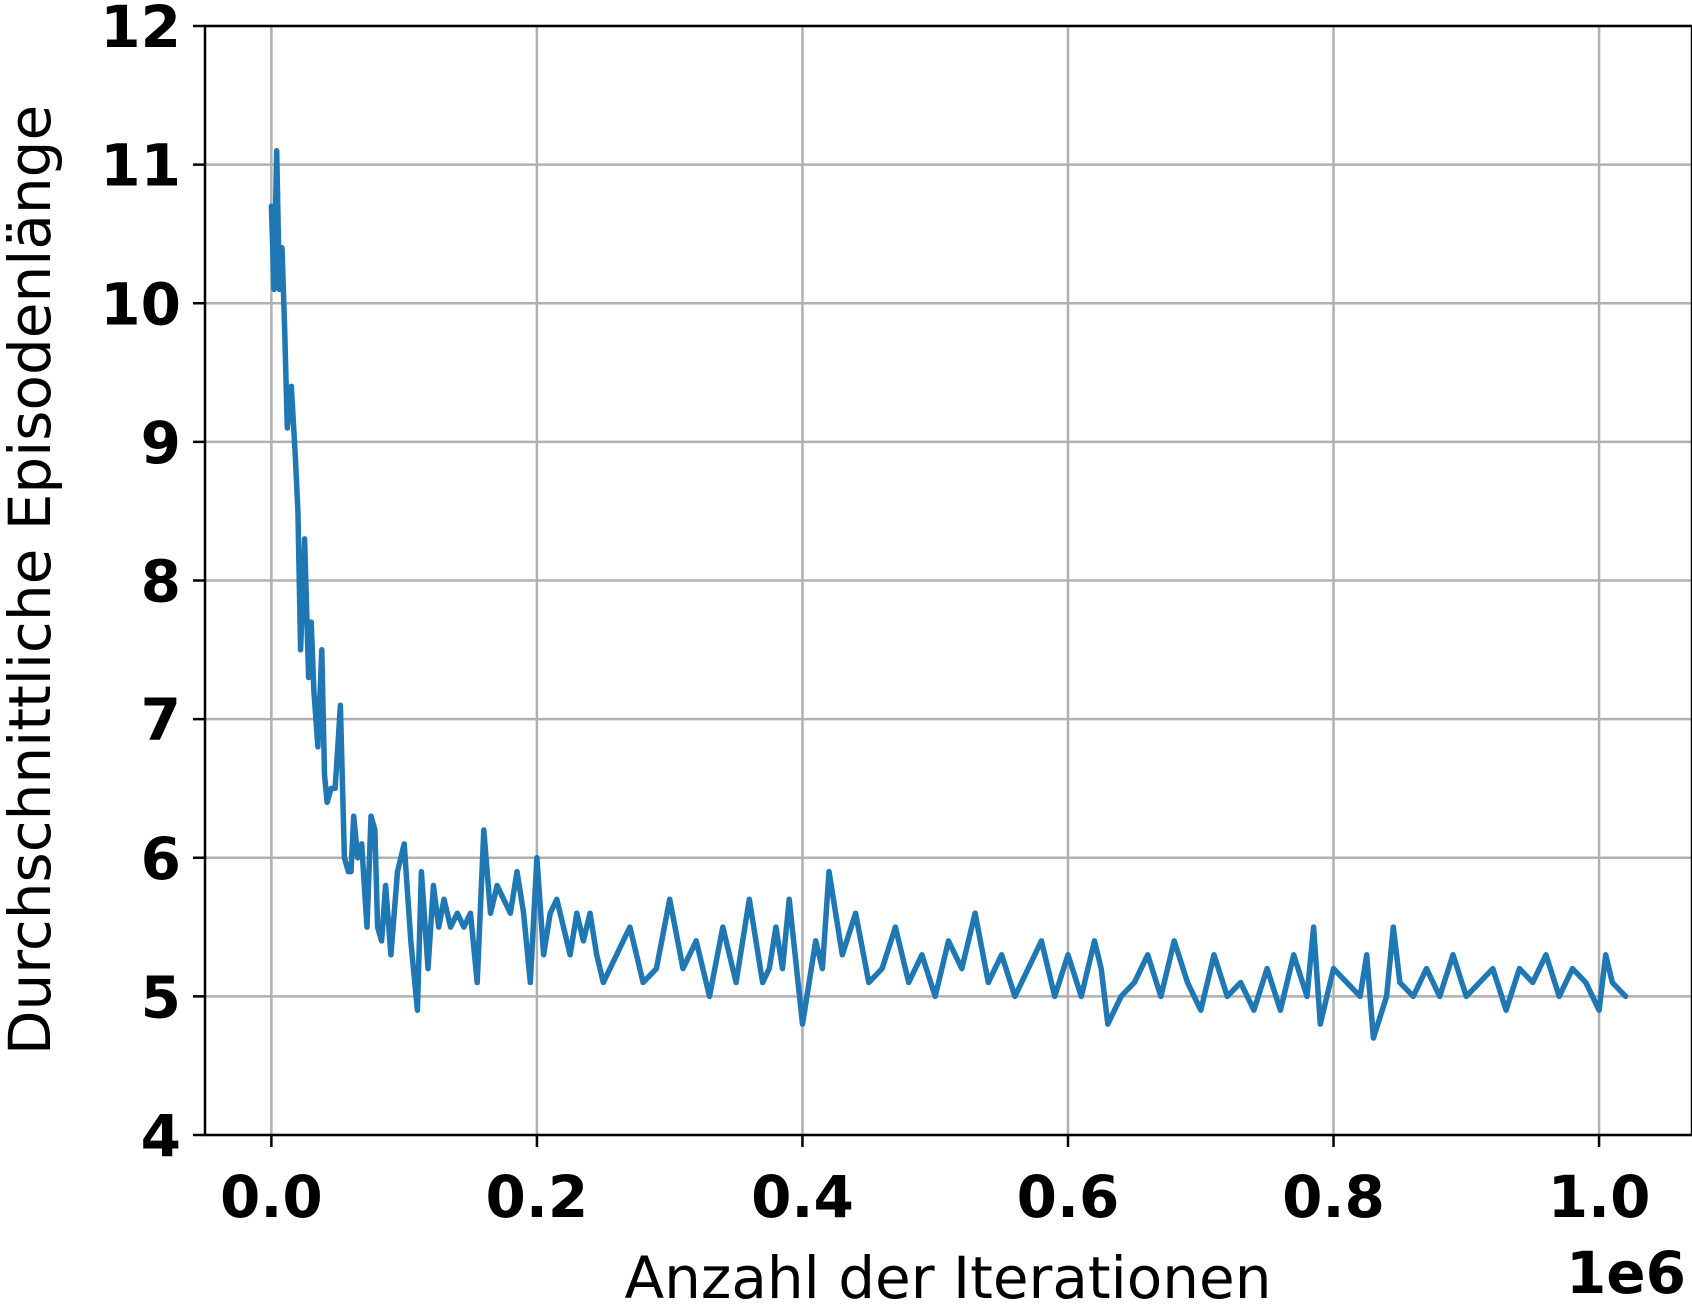 This screenshot has width=1692, height=1312. I want to click on y-axis: 4 5 6 7 8 9 10 11 12, so click(152, 585).